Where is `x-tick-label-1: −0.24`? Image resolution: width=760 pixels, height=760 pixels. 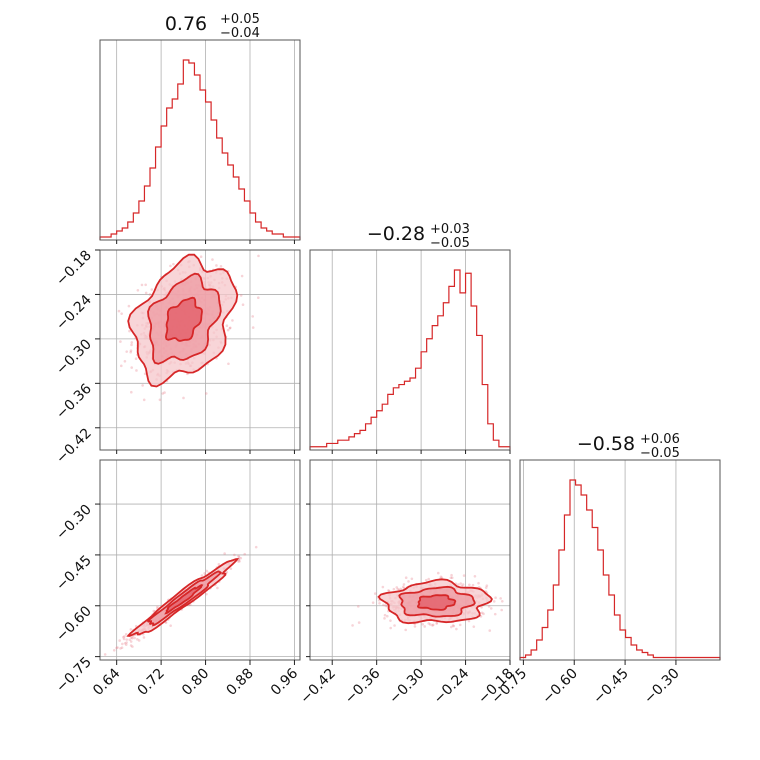
x-tick-label-1: −0.24 is located at coordinates (452, 686).